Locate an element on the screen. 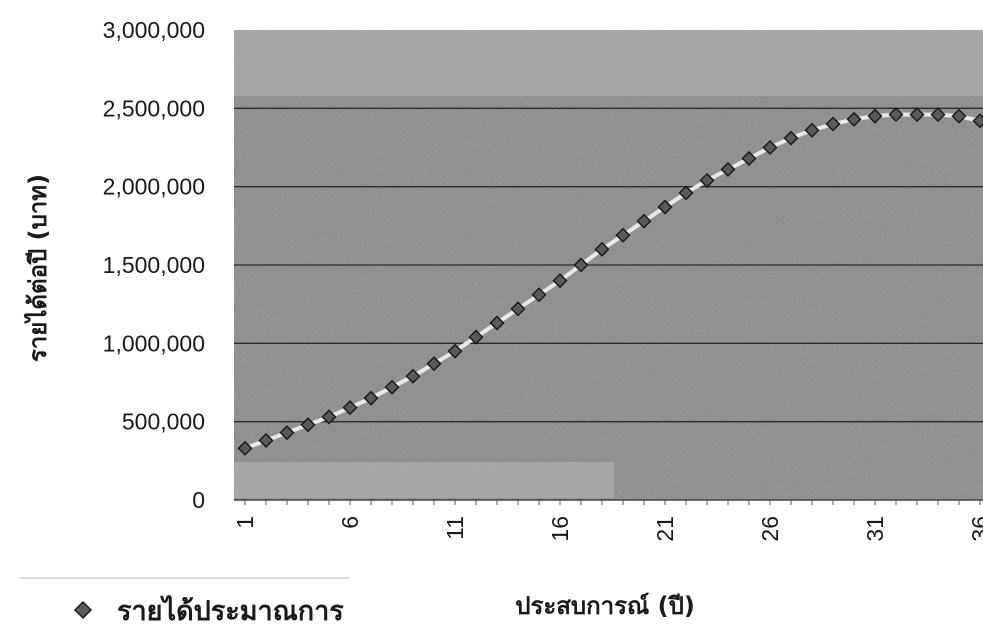  x-tick-label: 21 is located at coordinates (665, 529).